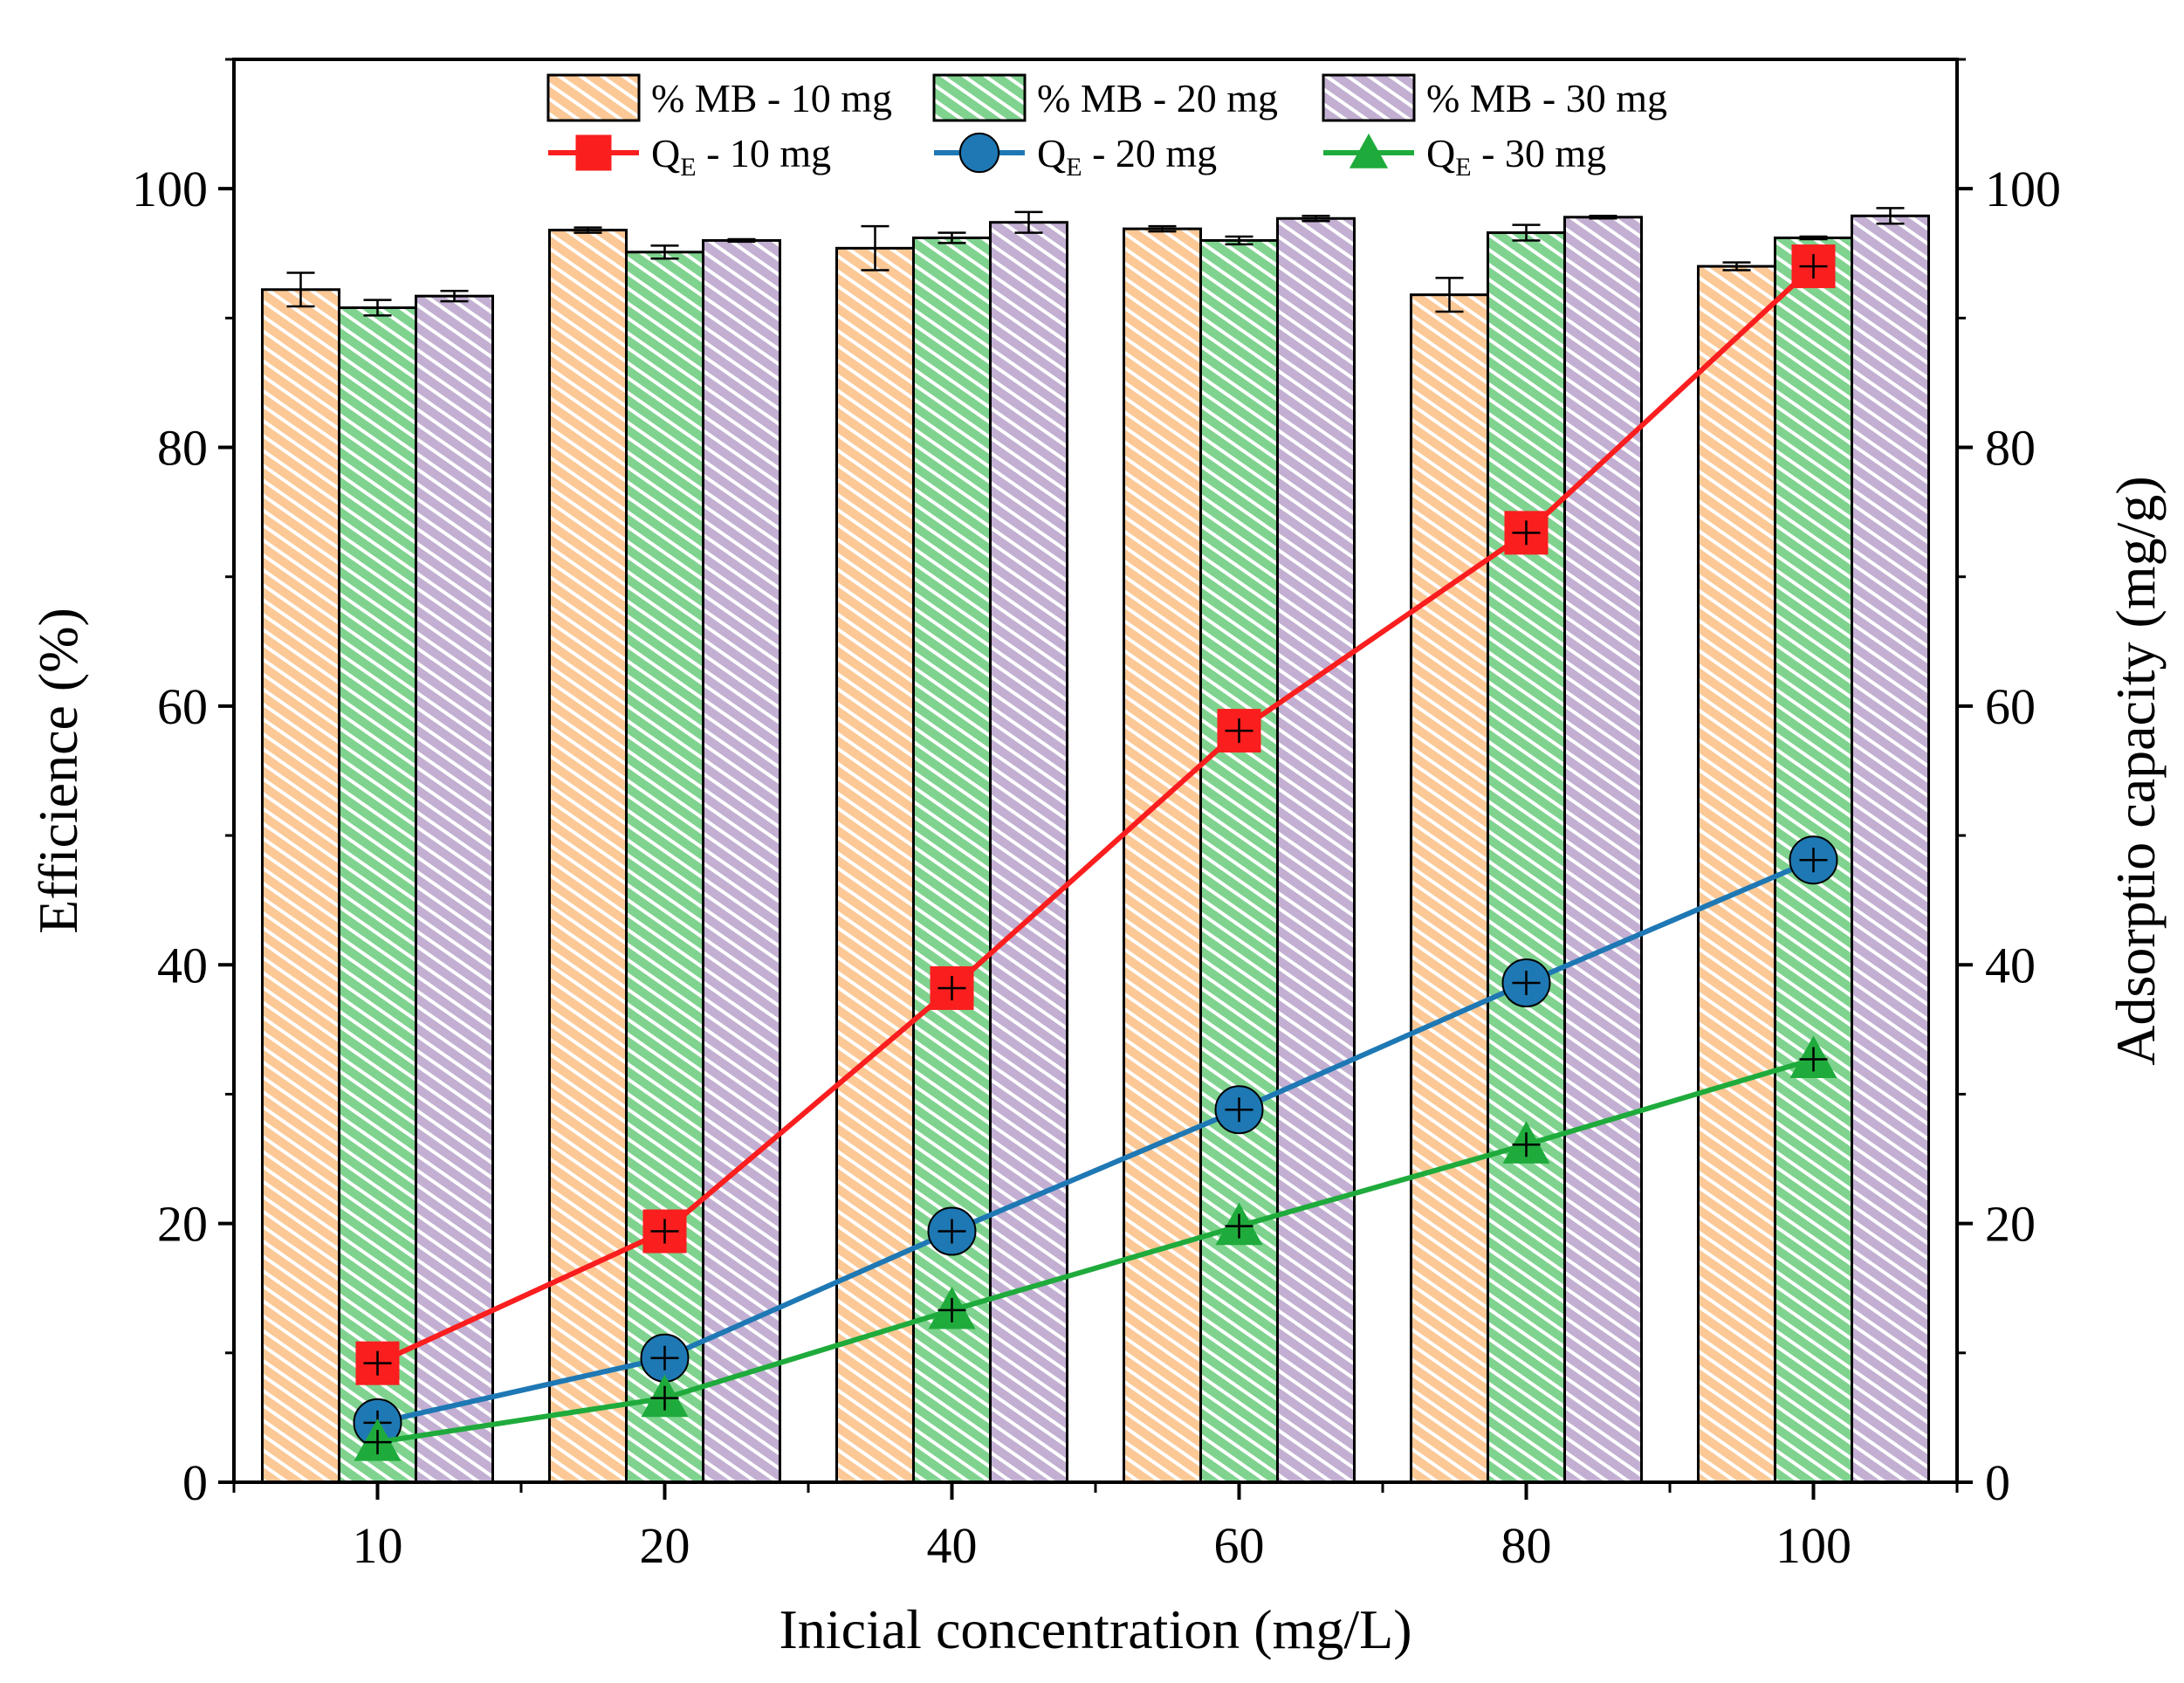  What do you see at coordinates (300, 886) in the screenshot?
I see `bar--mb-10-mg-10` at bounding box center [300, 886].